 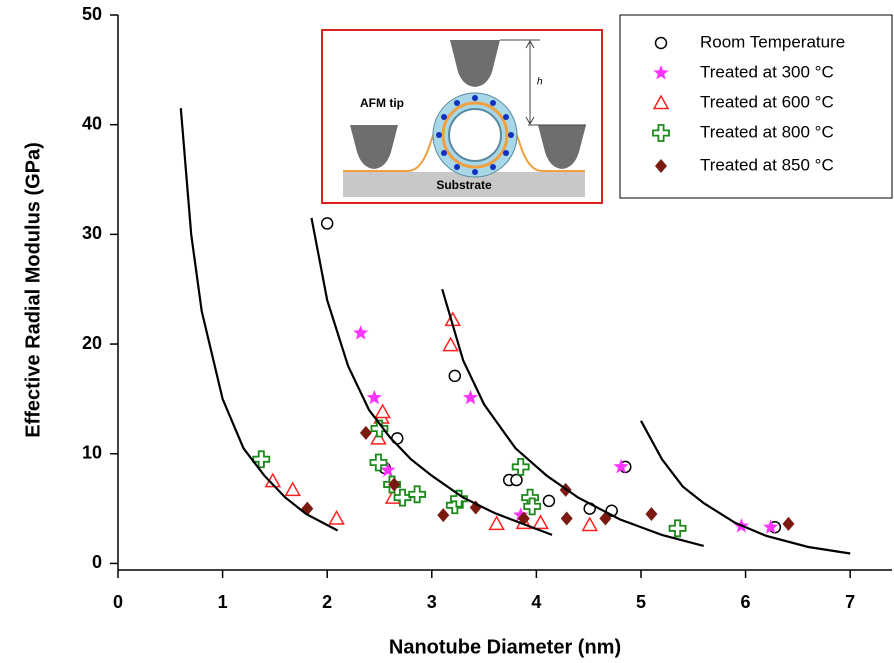 What do you see at coordinates (641, 602) in the screenshot?
I see `x-tick-label: 5` at bounding box center [641, 602].